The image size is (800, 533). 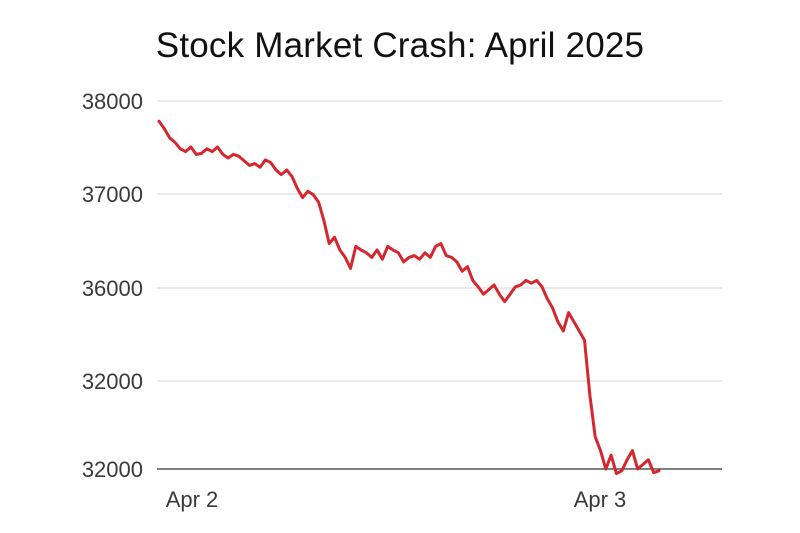 I want to click on chart-title: Stock Market Crash: April 2025, so click(x=400, y=45).